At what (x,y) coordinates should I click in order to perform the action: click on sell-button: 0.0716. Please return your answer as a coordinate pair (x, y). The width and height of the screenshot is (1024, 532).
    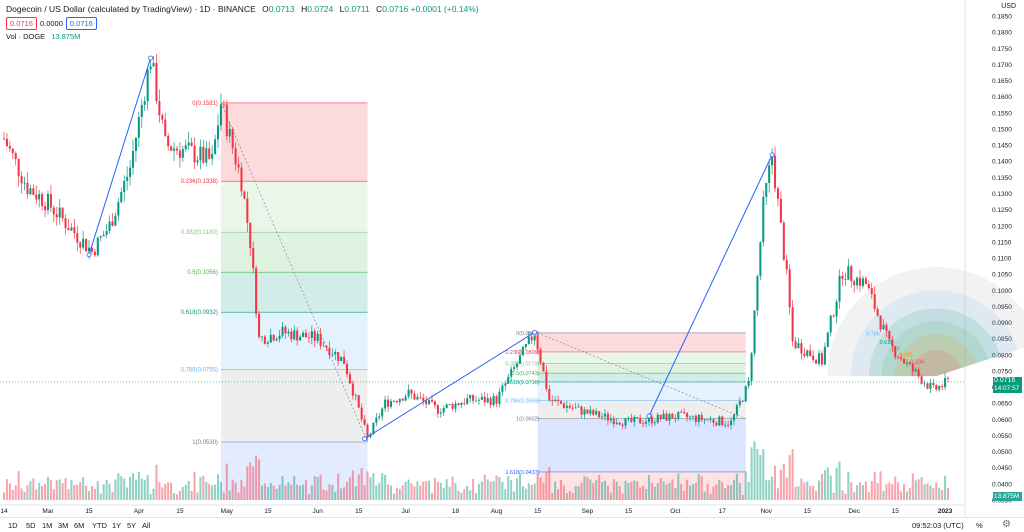
    Looking at the image, I should click on (21, 23).